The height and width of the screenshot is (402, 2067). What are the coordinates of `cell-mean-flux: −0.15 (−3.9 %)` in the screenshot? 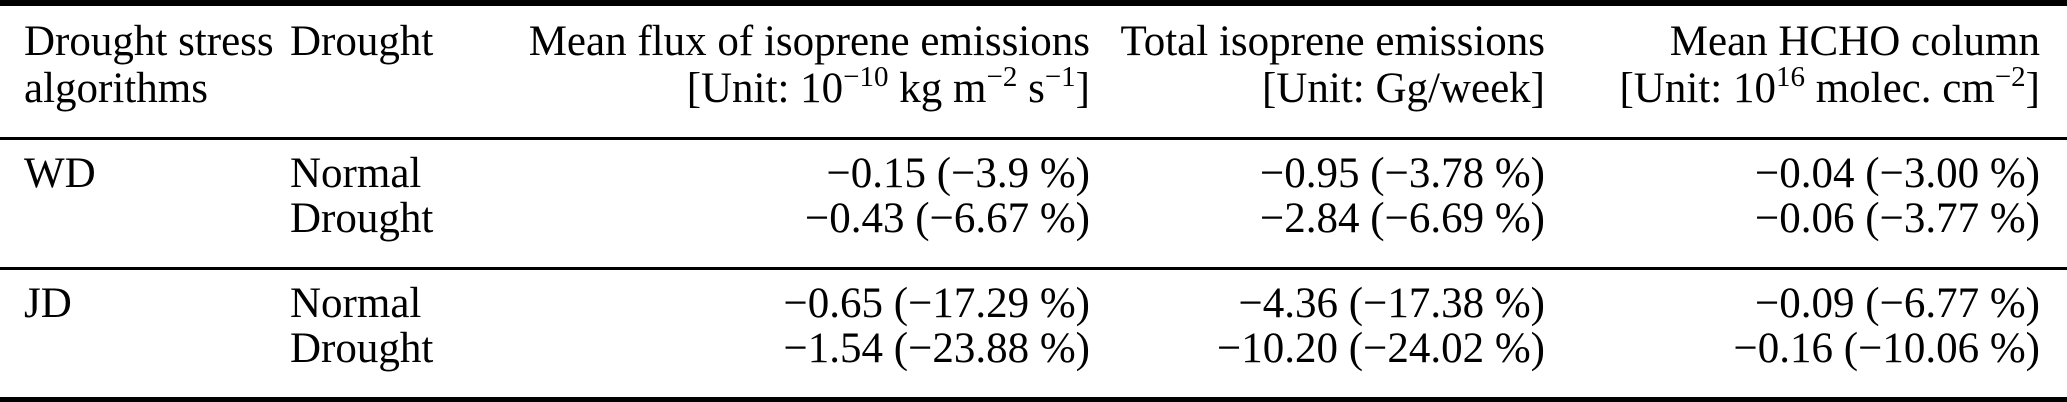 It's located at (958, 173).